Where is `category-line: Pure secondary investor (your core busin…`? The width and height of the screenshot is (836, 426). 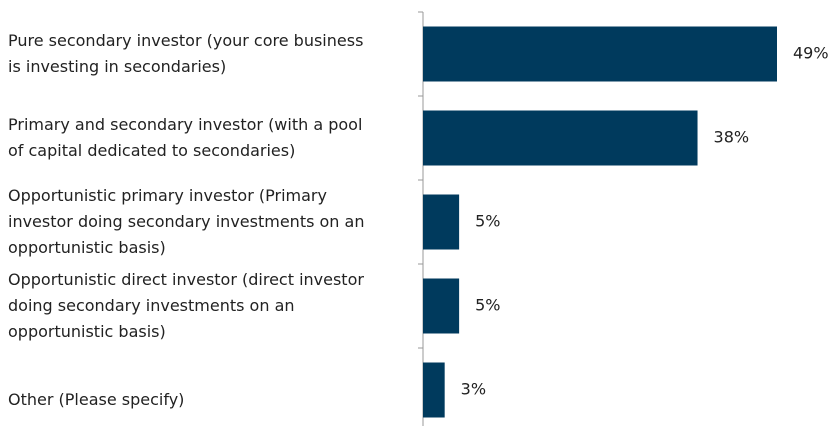
category-line: Pure secondary investor (your core busin… is located at coordinates (185, 40).